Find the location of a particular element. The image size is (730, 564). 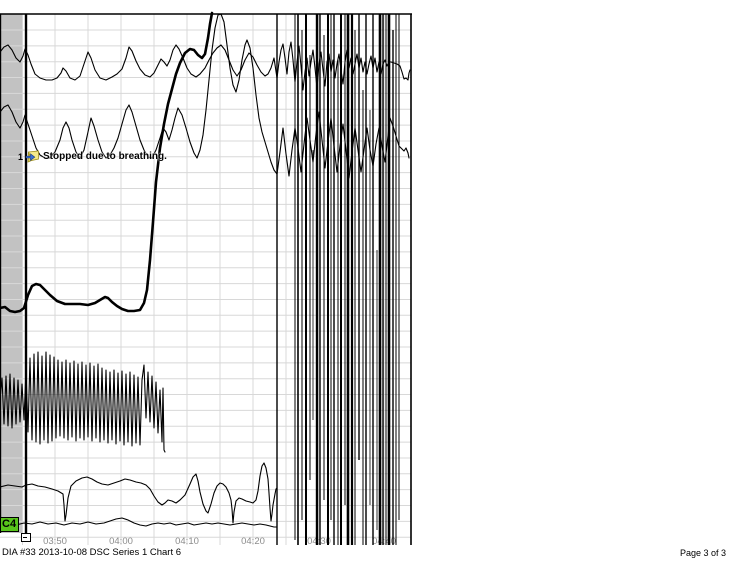

trace-emg is located at coordinates (83, 402).